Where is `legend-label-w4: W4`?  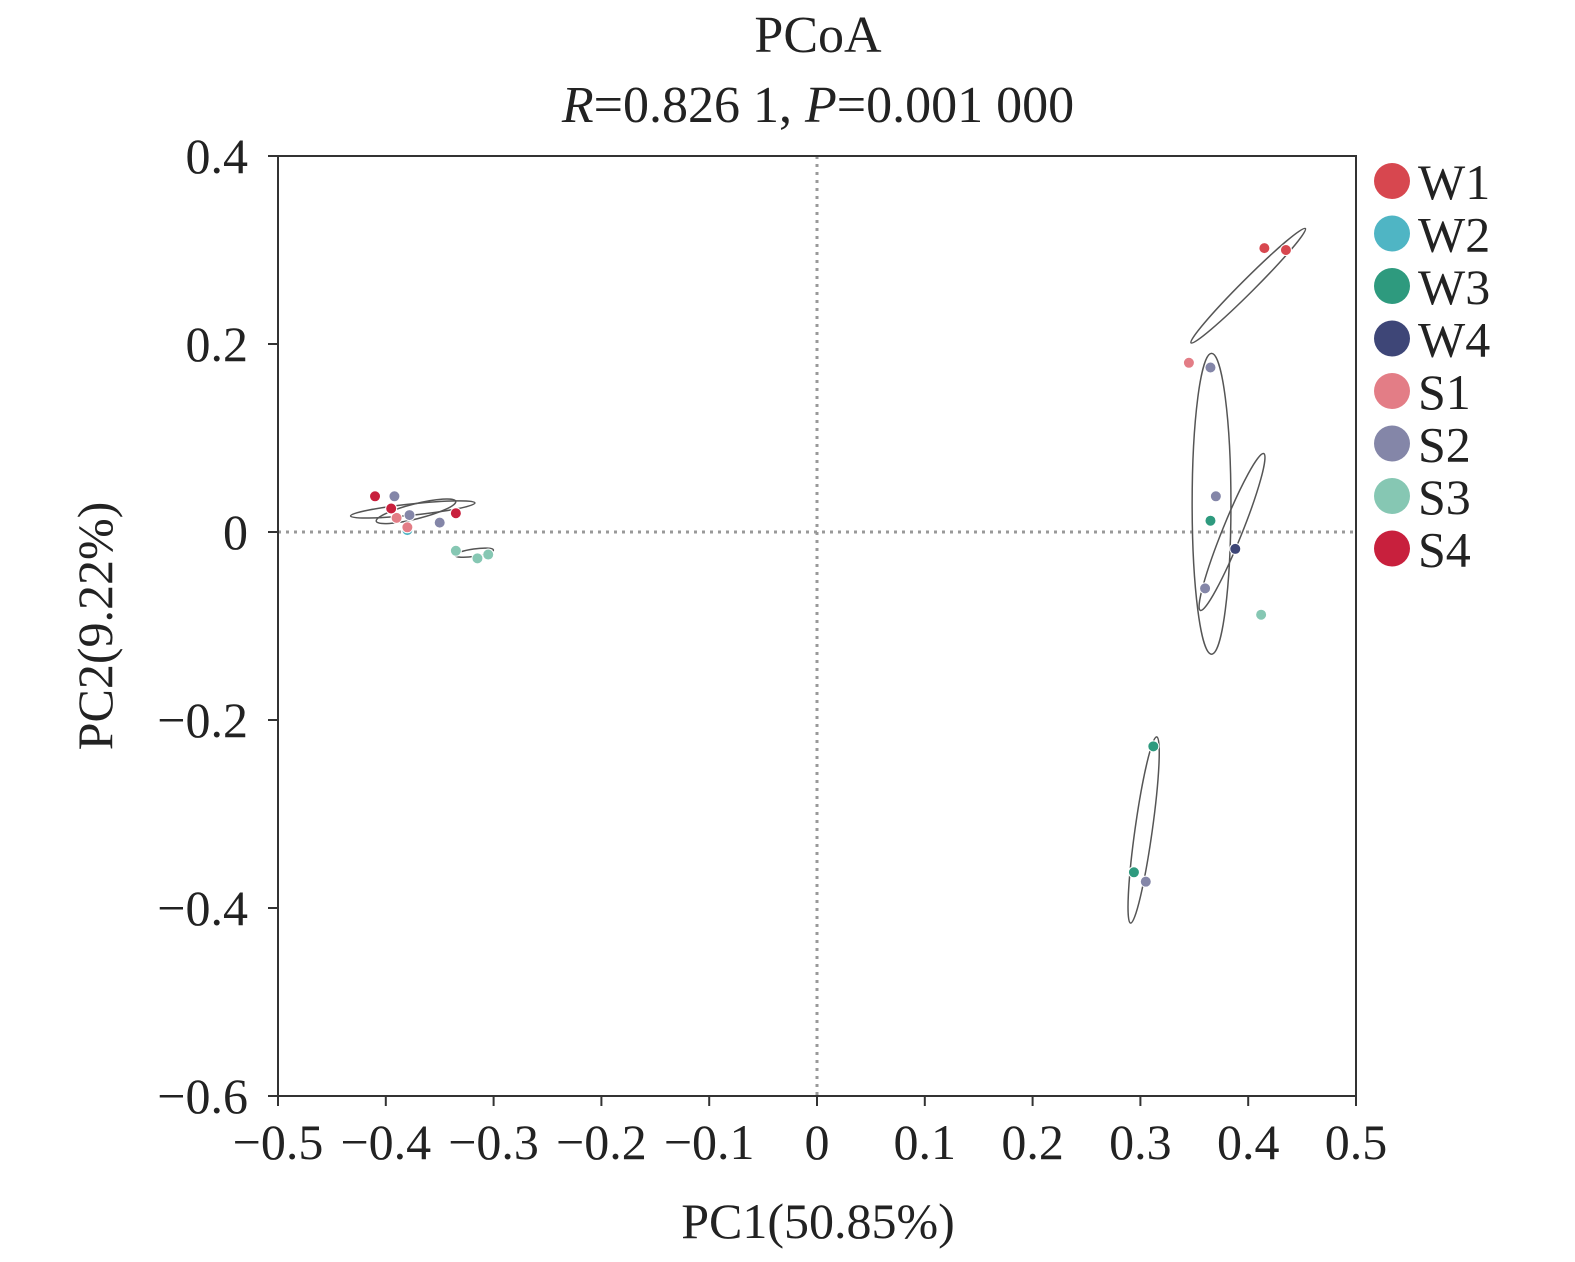 legend-label-w4: W4 is located at coordinates (1454, 340).